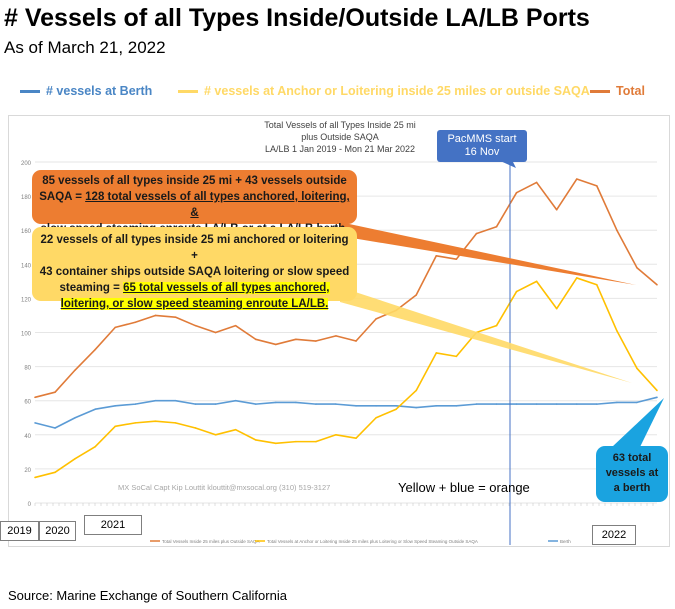 This screenshot has width=675, height=609. I want to click on chart-title-line1: Total Vessels of all Types Inside 25 mi, so click(339, 125).